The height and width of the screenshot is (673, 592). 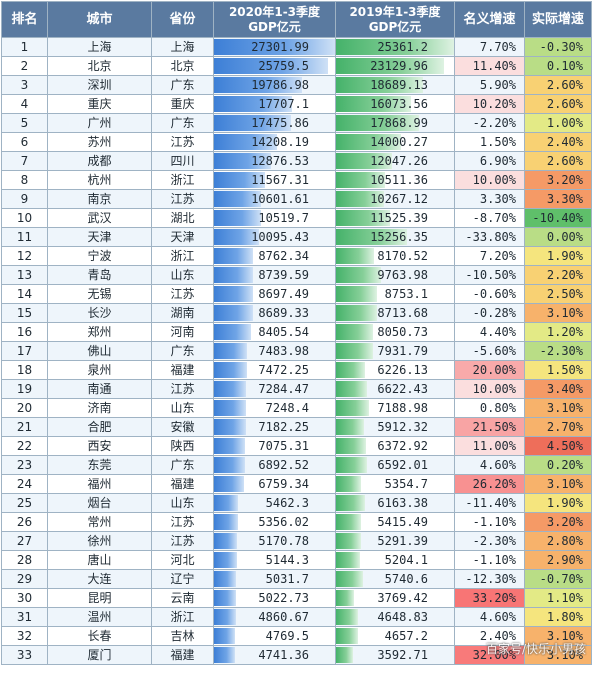 What do you see at coordinates (558, 617) in the screenshot?
I see `cell-real-growth: 1.80%` at bounding box center [558, 617].